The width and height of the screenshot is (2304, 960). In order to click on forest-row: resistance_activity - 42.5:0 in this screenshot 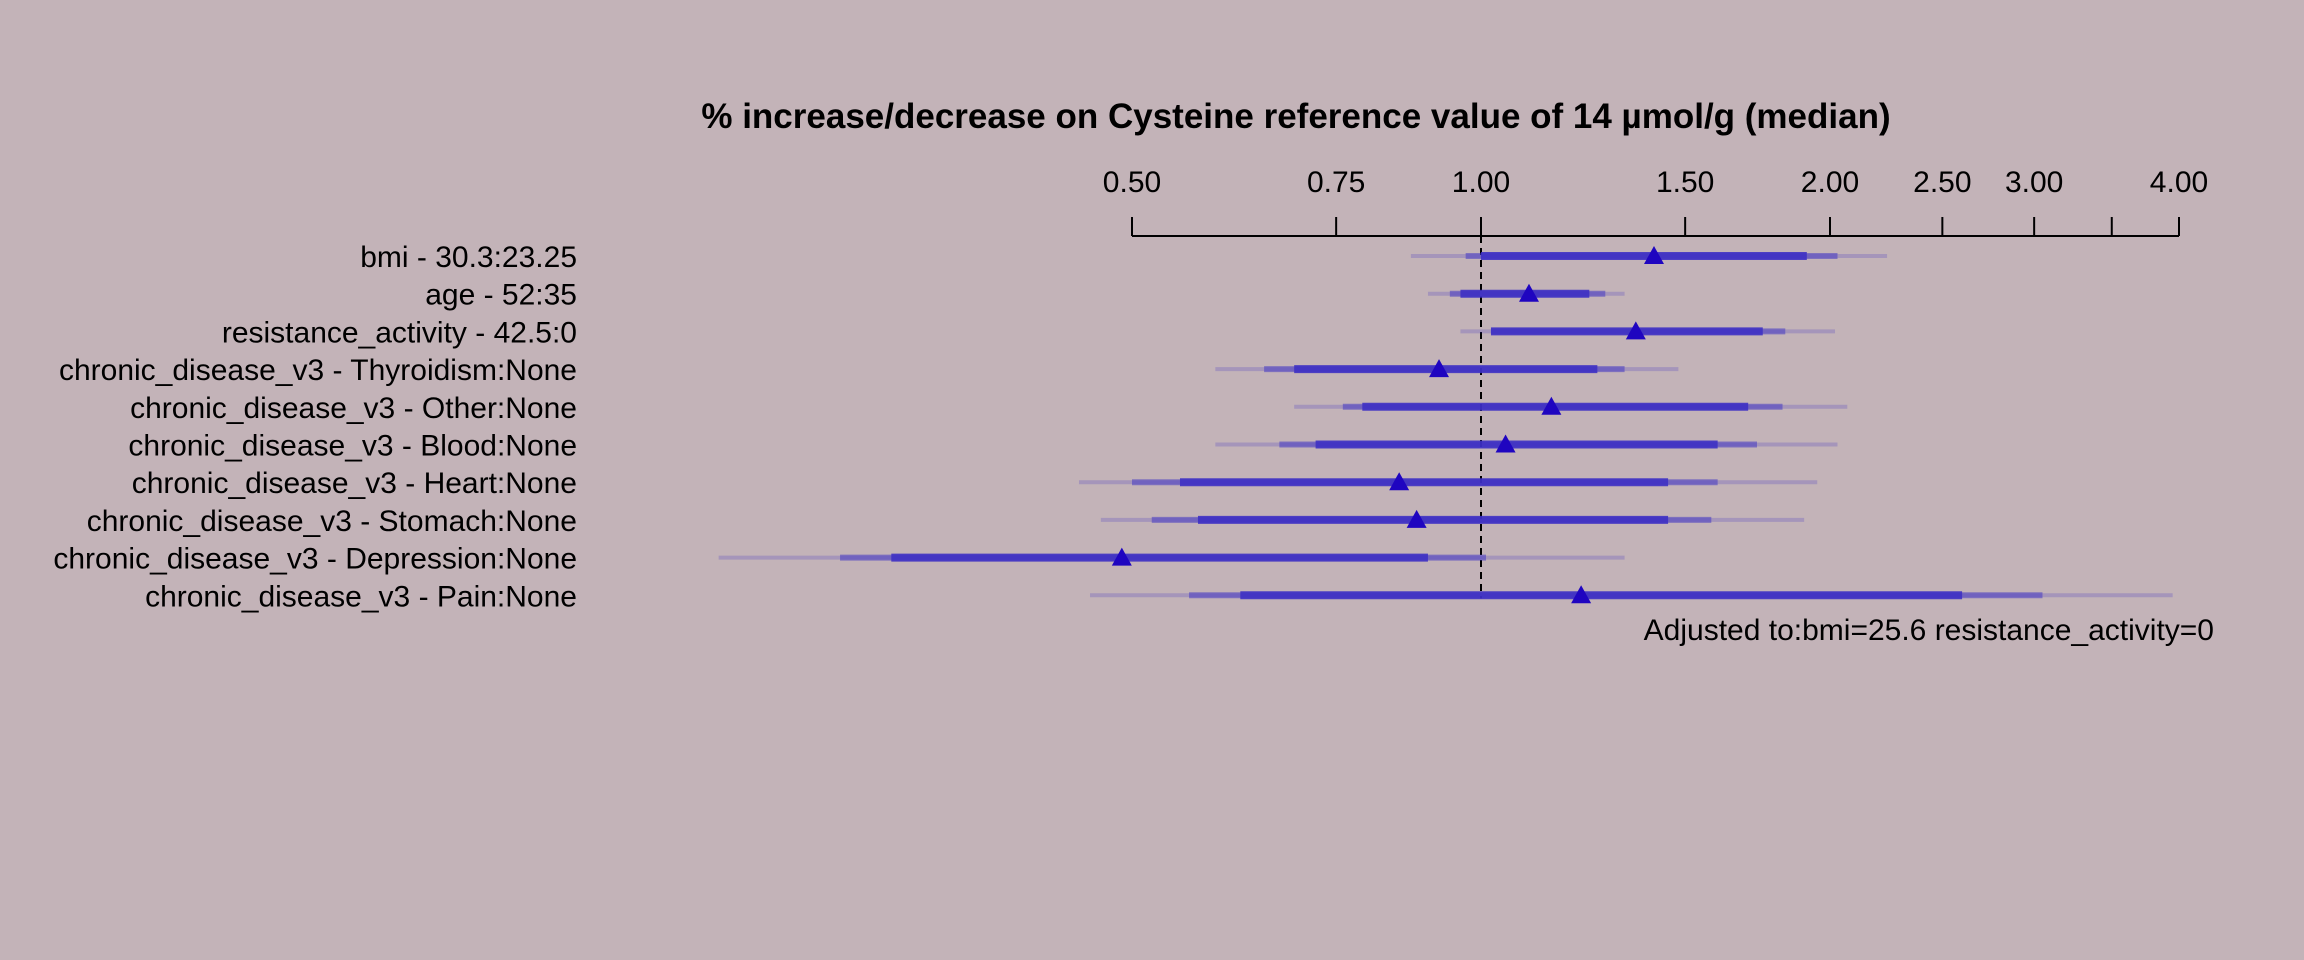, I will do `click(1029, 332)`.